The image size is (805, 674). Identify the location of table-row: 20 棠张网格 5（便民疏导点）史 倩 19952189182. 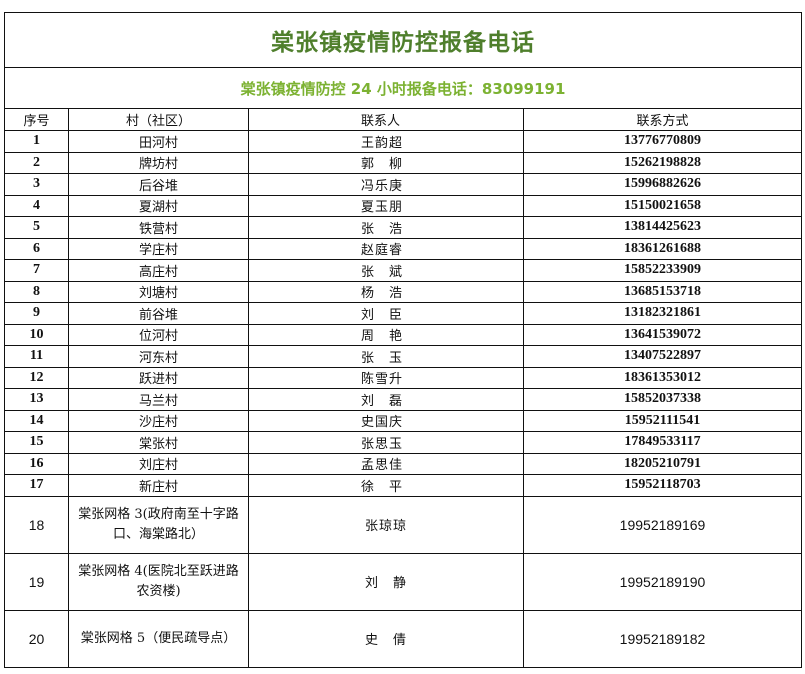
(403, 638).